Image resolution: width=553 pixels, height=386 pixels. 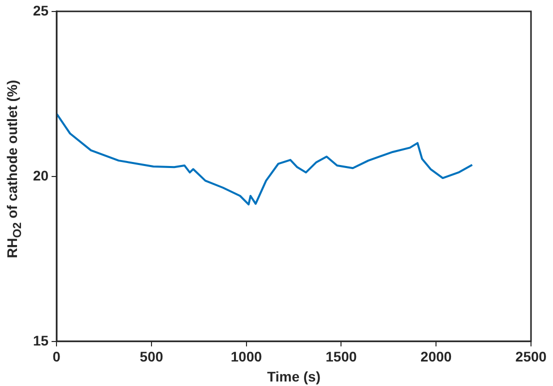 What do you see at coordinates (152, 356) in the screenshot?
I see `x-tick-label: 500` at bounding box center [152, 356].